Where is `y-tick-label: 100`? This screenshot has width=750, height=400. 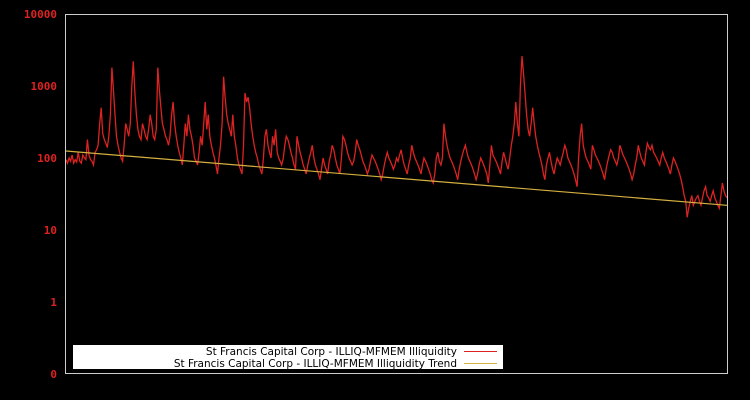
y-tick-label: 100 is located at coordinates (47, 158).